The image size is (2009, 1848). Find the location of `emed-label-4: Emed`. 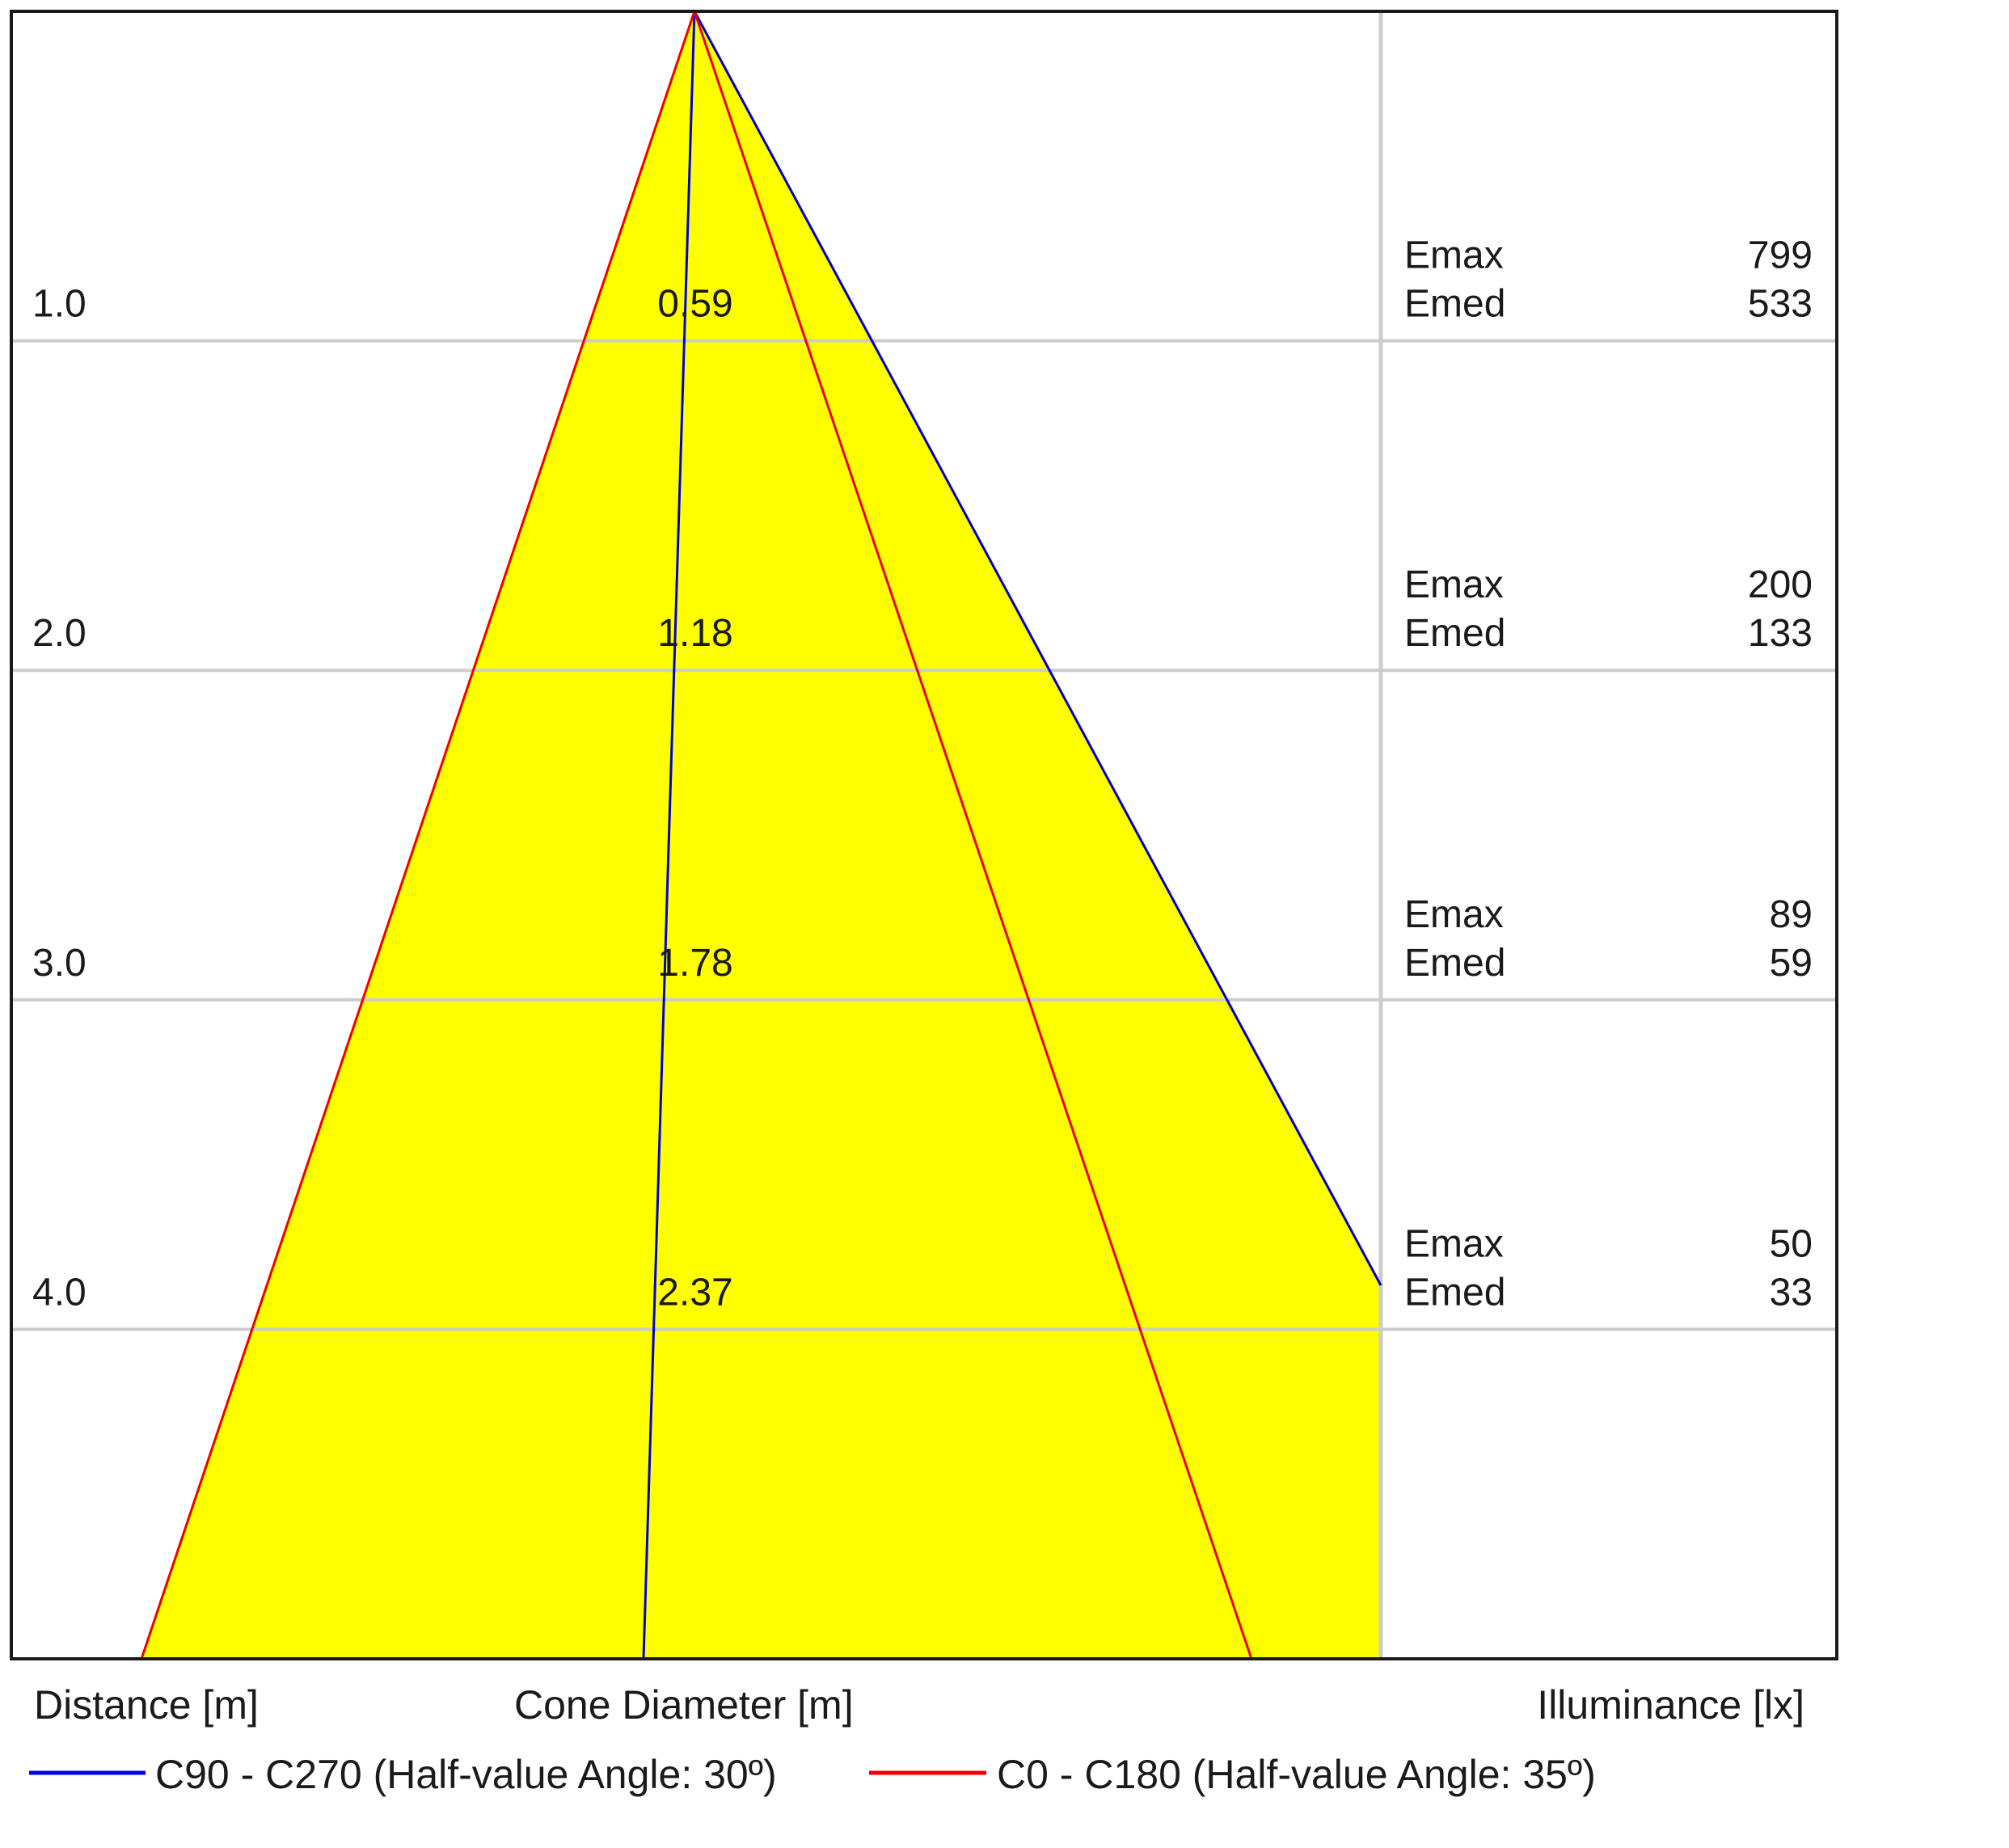

emed-label-4: Emed is located at coordinates (1454, 1293).